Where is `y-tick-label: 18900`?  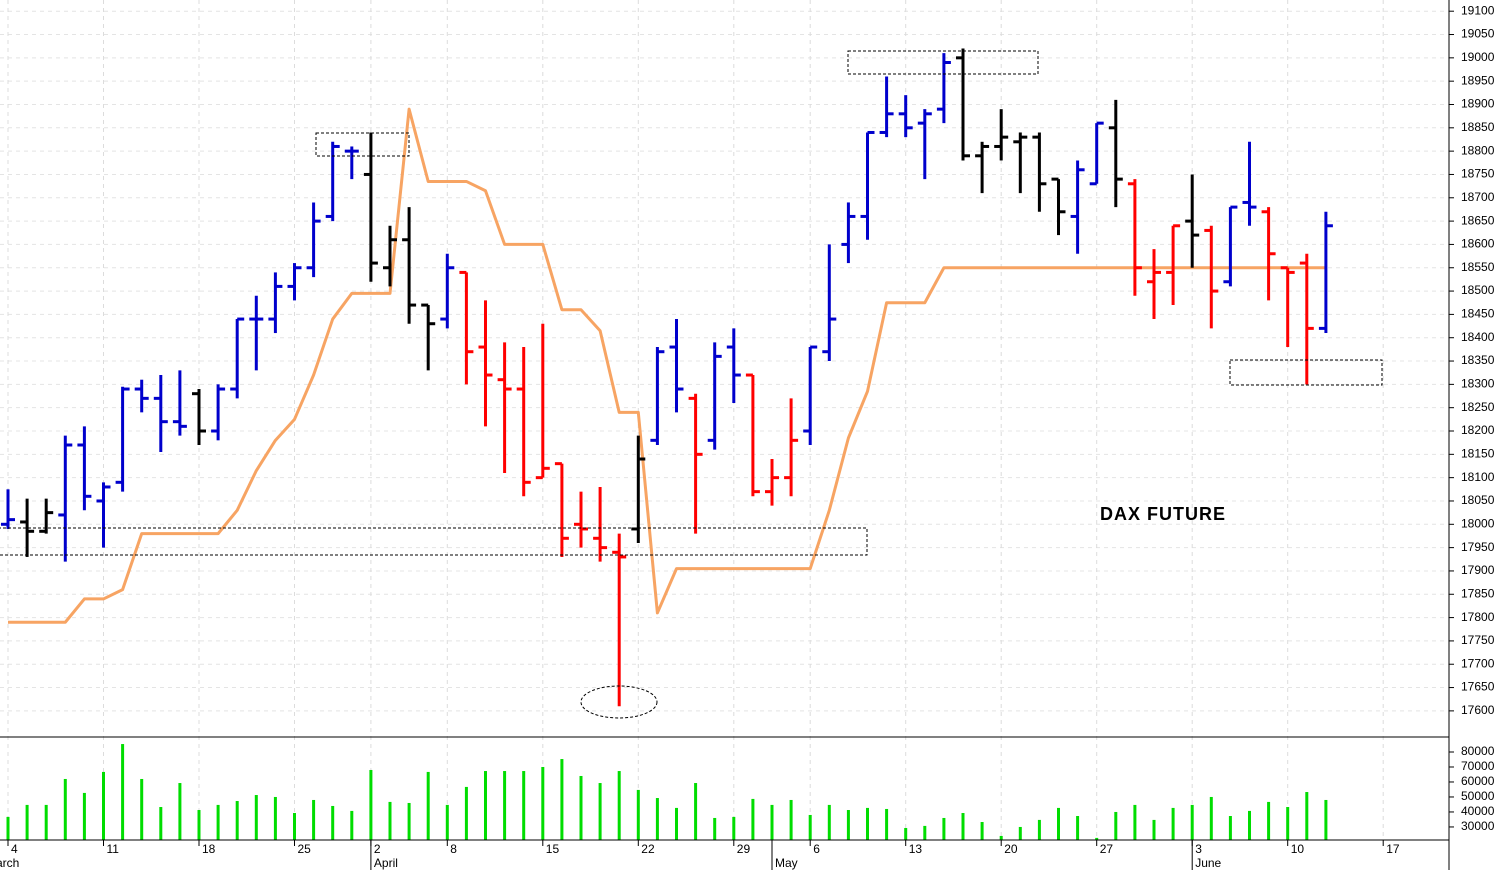 y-tick-label: 18900 is located at coordinates (1478, 104).